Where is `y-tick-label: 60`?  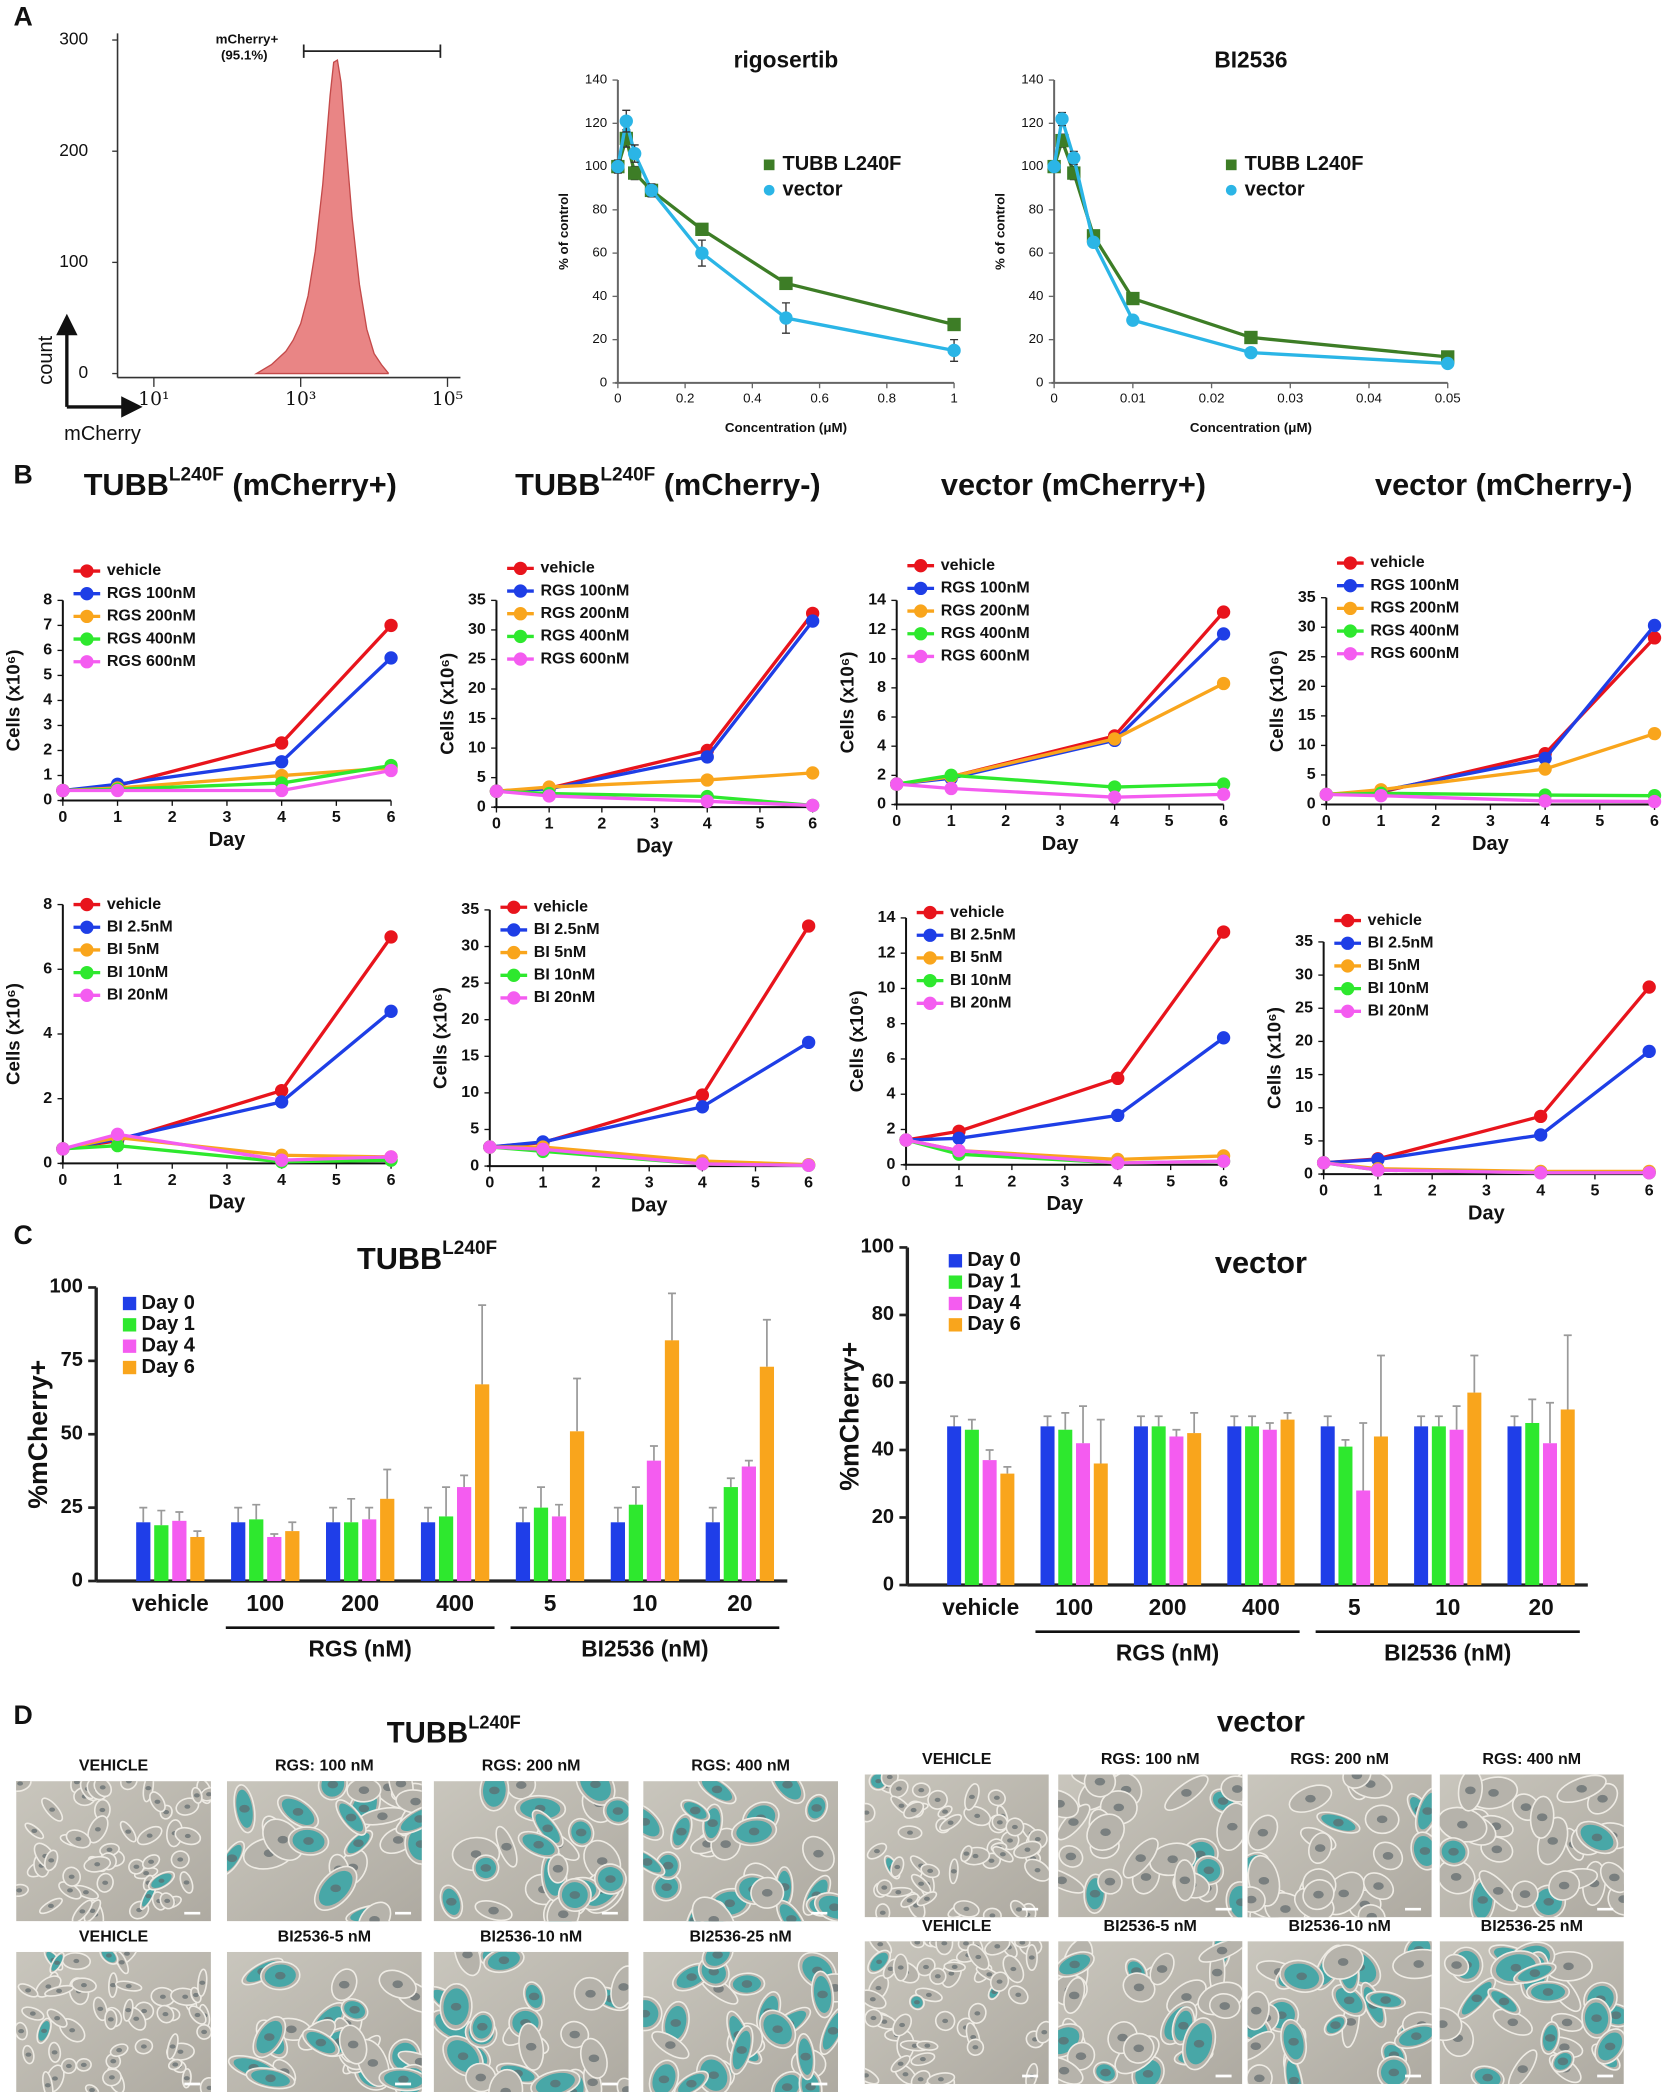
y-tick-label: 60 is located at coordinates (599, 252).